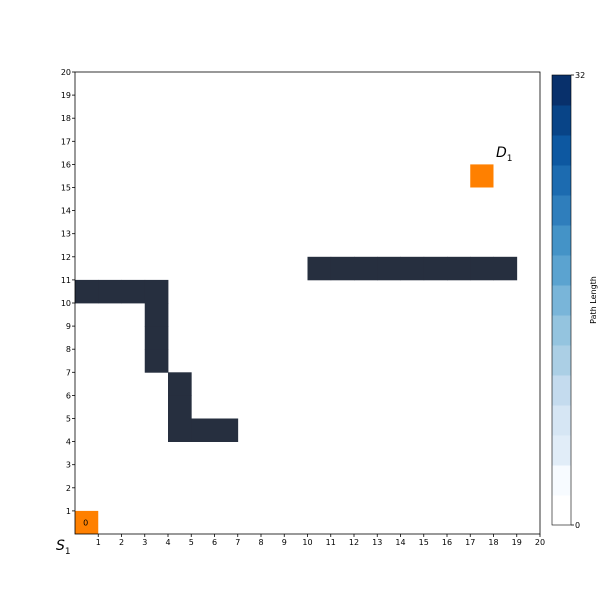 This screenshot has width=600, height=604. What do you see at coordinates (354, 542) in the screenshot?
I see `x-tick-label: 12` at bounding box center [354, 542].